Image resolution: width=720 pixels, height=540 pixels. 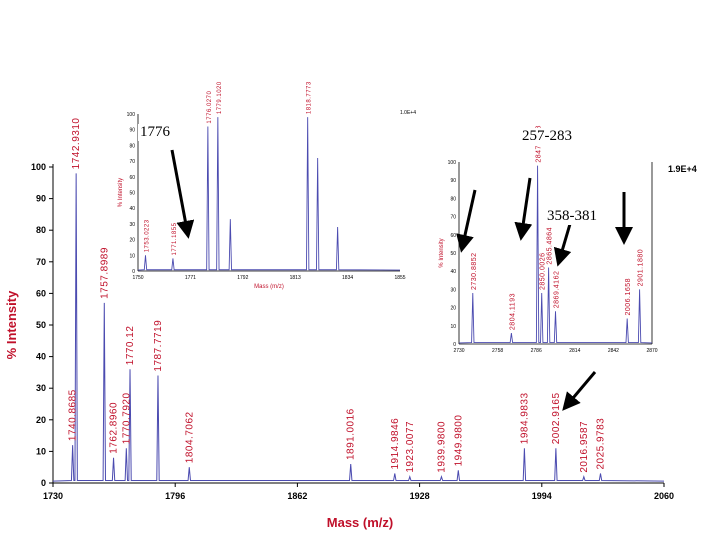 I want to click on inset-right-x-tick-label: 2870, so click(x=651, y=351).